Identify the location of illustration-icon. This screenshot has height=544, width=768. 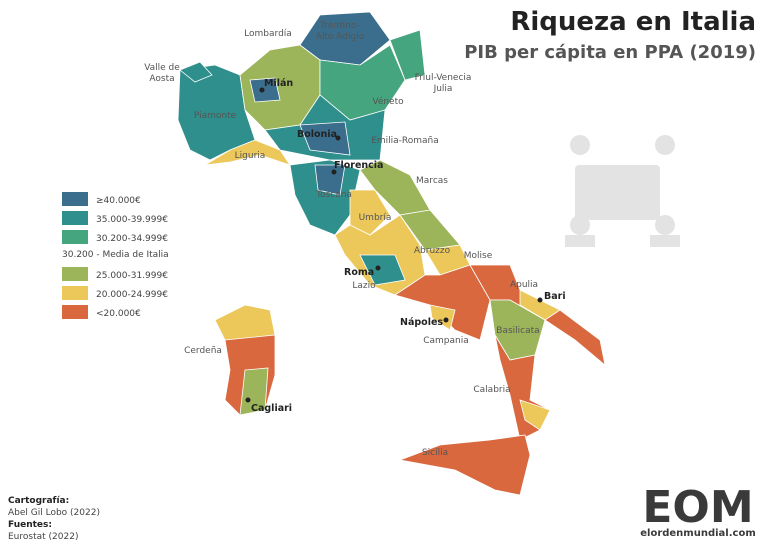
(622, 191).